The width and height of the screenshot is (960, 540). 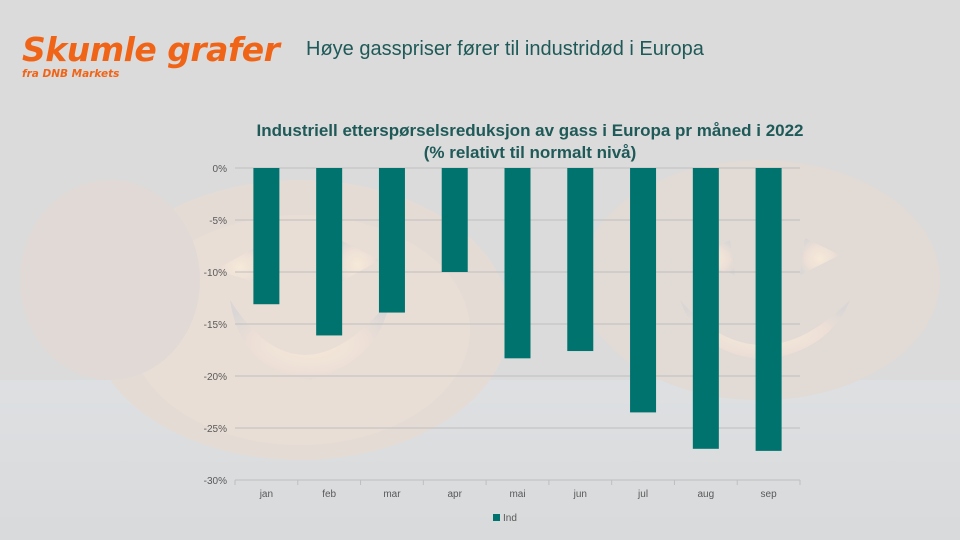 What do you see at coordinates (215, 377) in the screenshot?
I see `y-tick-label: -20%` at bounding box center [215, 377].